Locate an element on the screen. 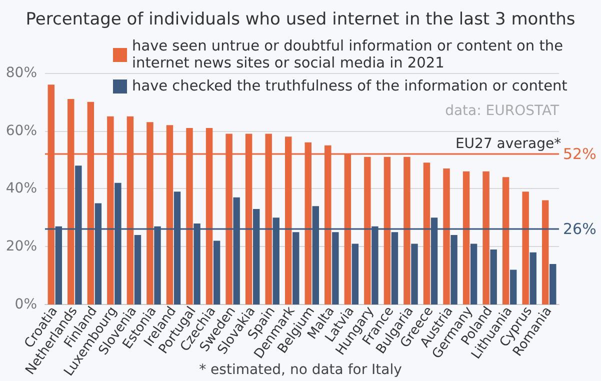  y-tick-label: 20% is located at coordinates (21, 246).